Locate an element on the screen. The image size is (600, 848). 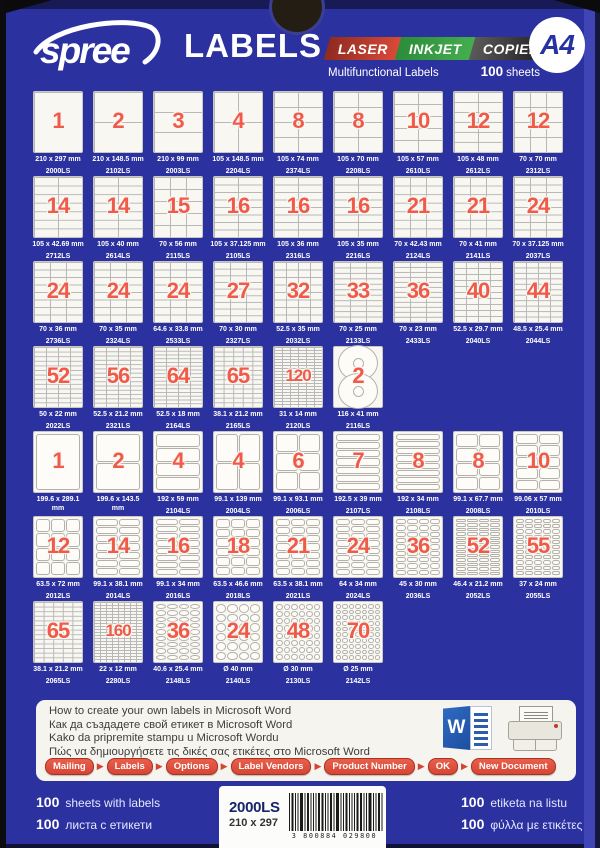
label-code: 2040LS is located at coordinates (478, 341).